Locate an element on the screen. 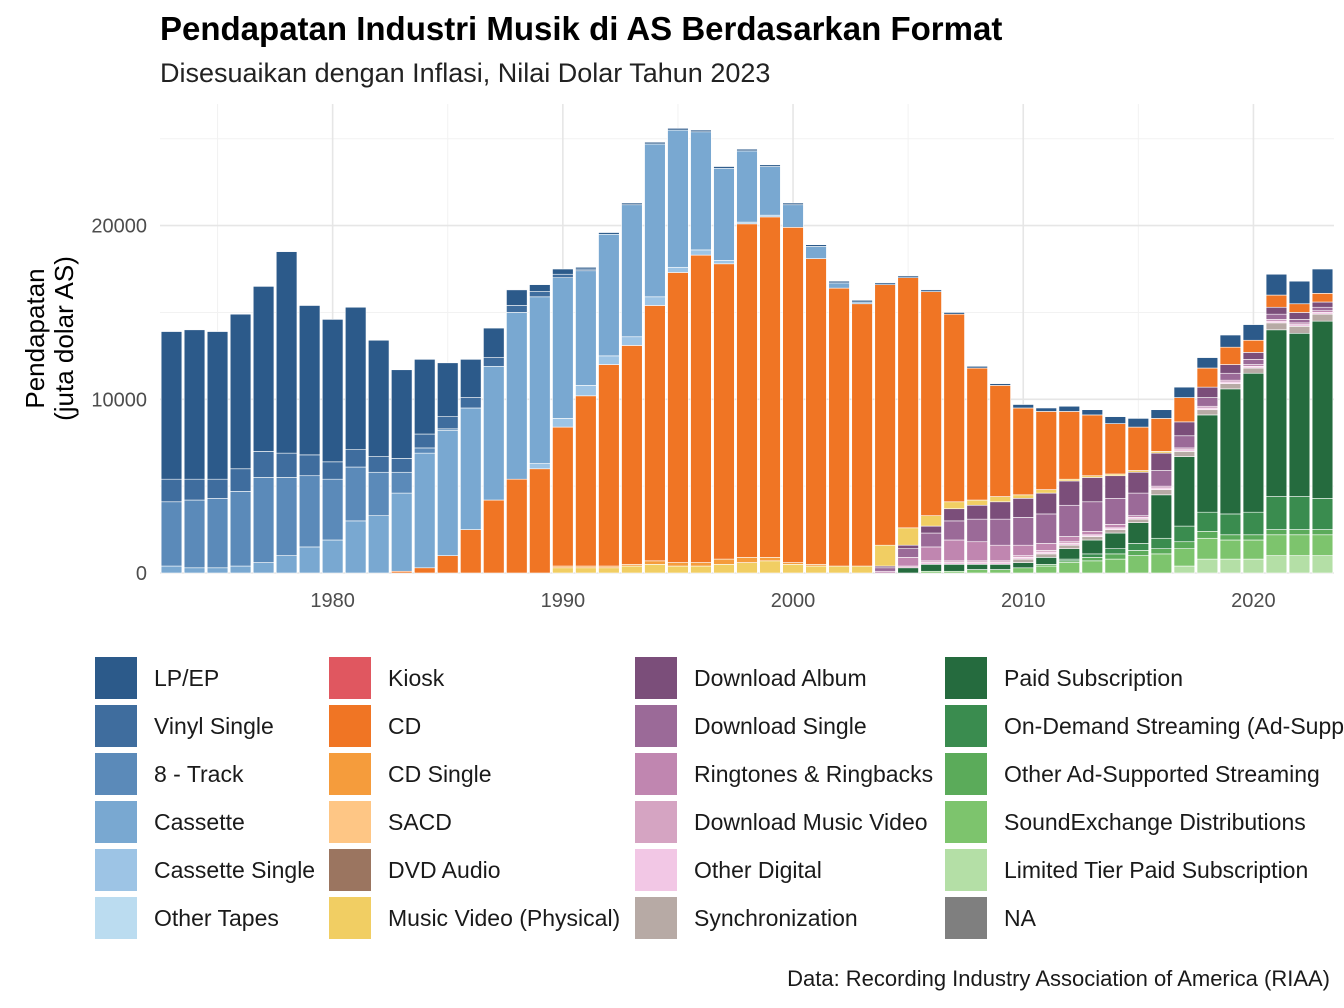 The image size is (1344, 1008). bar-stack-2010 is located at coordinates (1023, 489).